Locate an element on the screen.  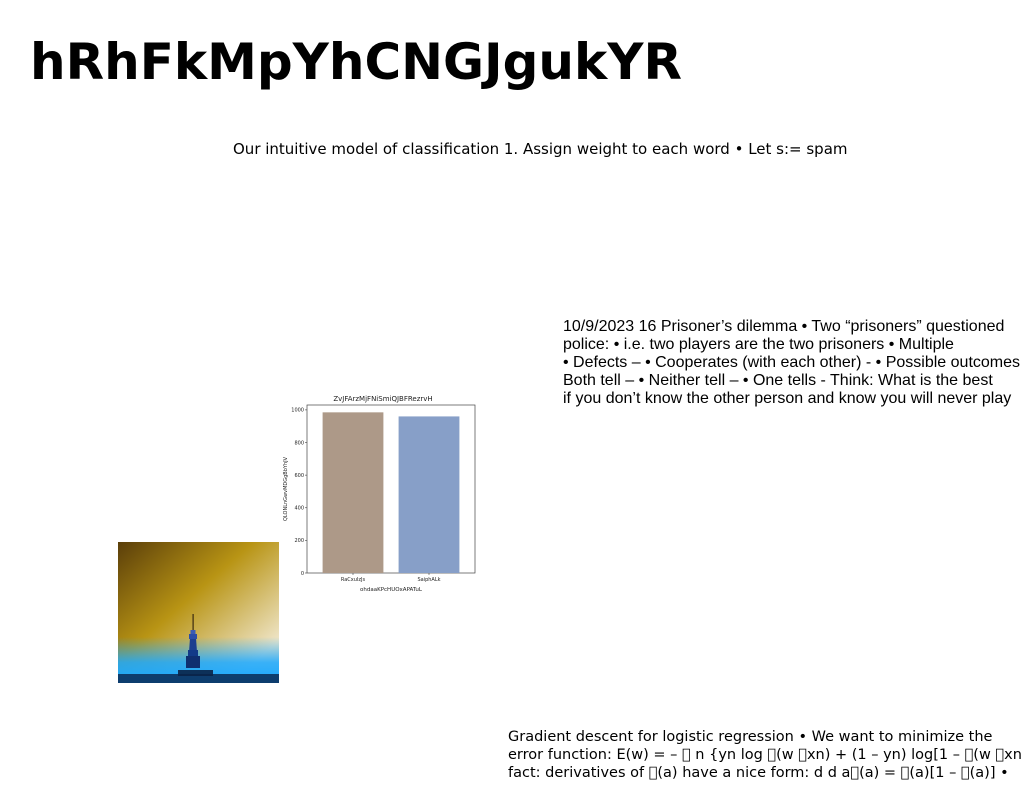
y-tick-label: 400 is located at coordinates (299, 509).